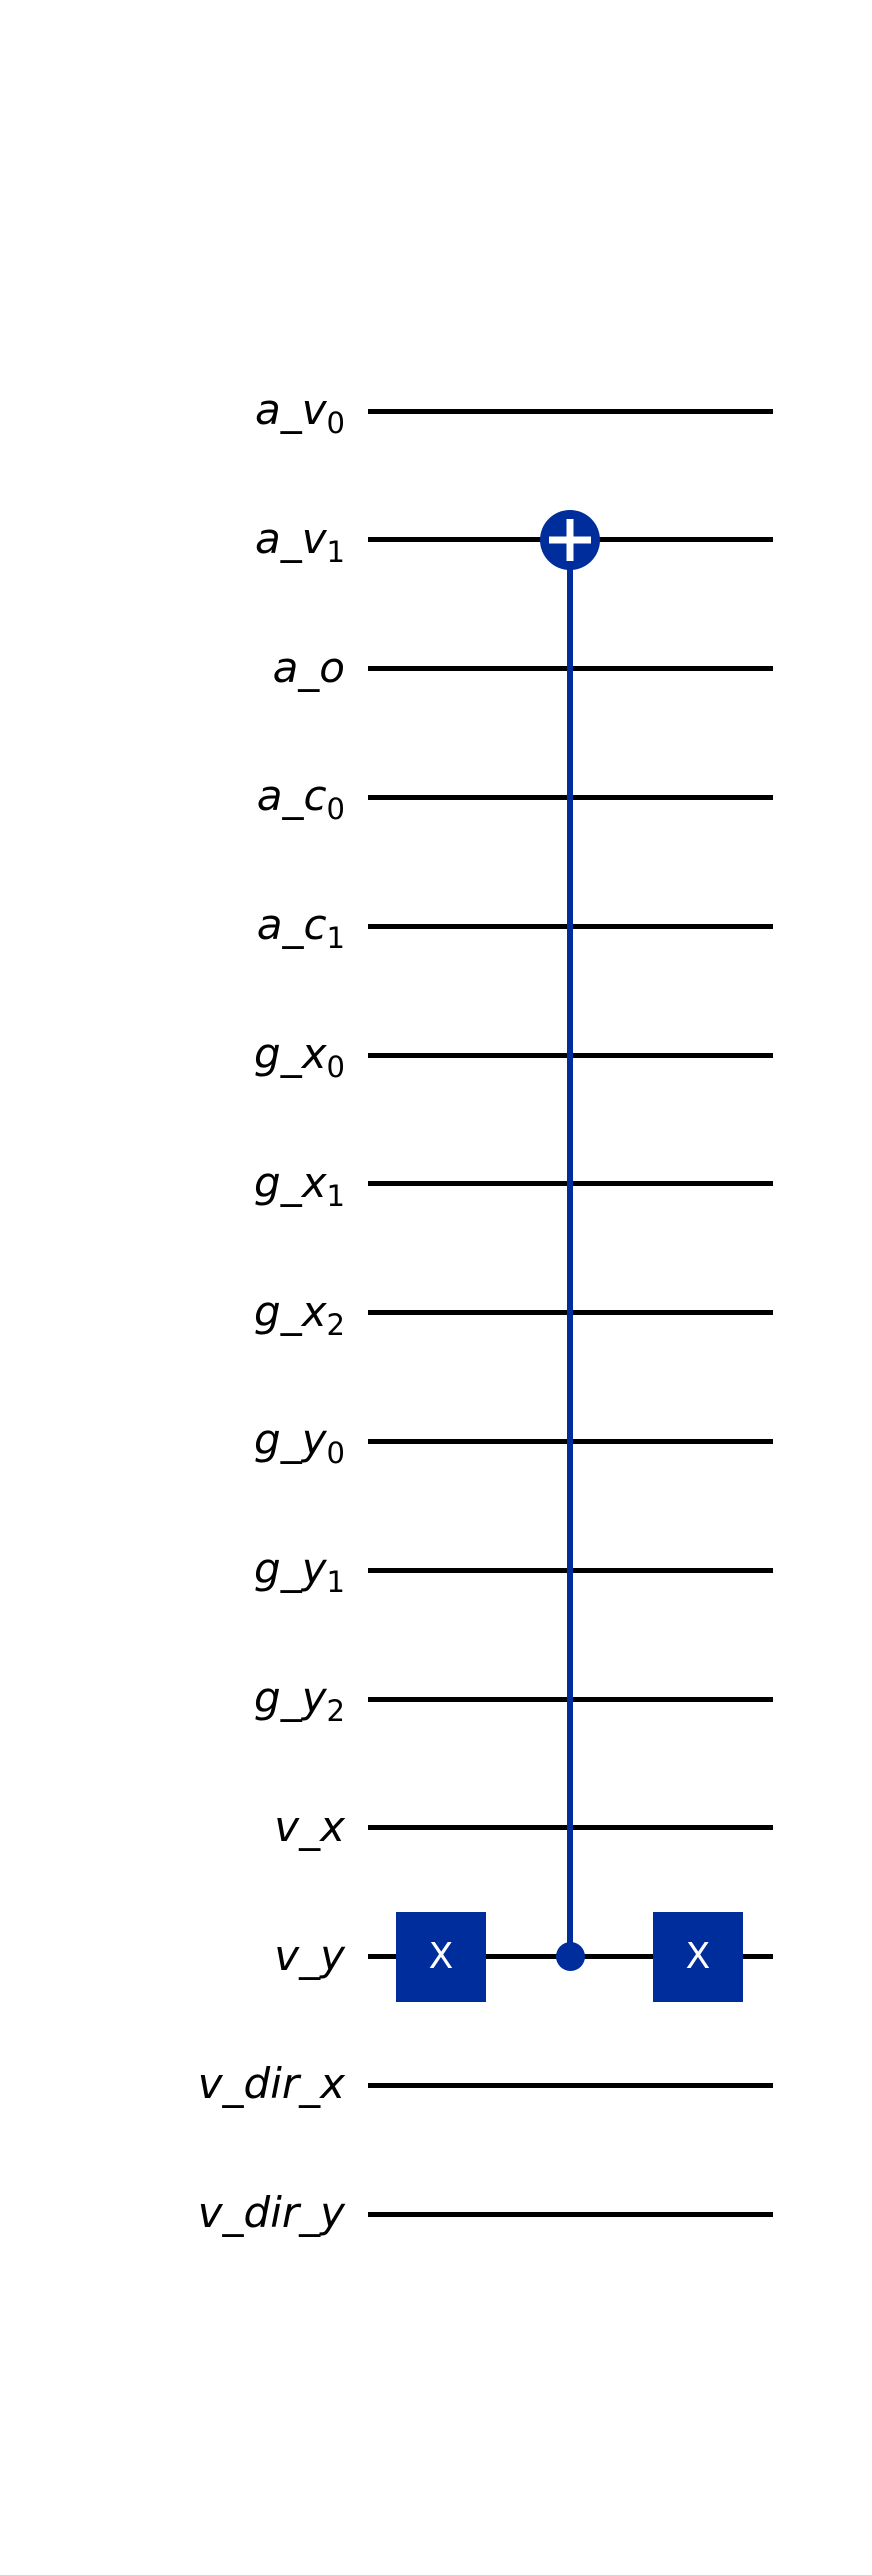 This screenshot has height=2575, width=872. I want to click on qubit-label-base: v_y, so click(309, 1955).